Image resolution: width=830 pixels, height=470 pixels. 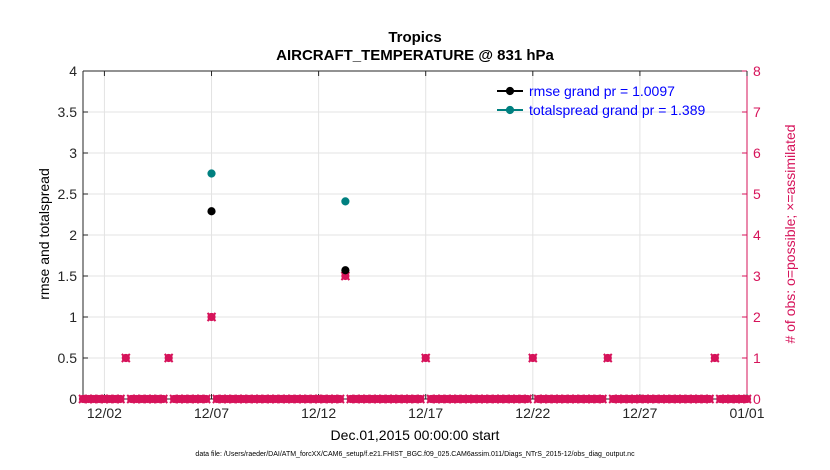 What do you see at coordinates (757, 235) in the screenshot?
I see `y-right-tick-label: 4` at bounding box center [757, 235].